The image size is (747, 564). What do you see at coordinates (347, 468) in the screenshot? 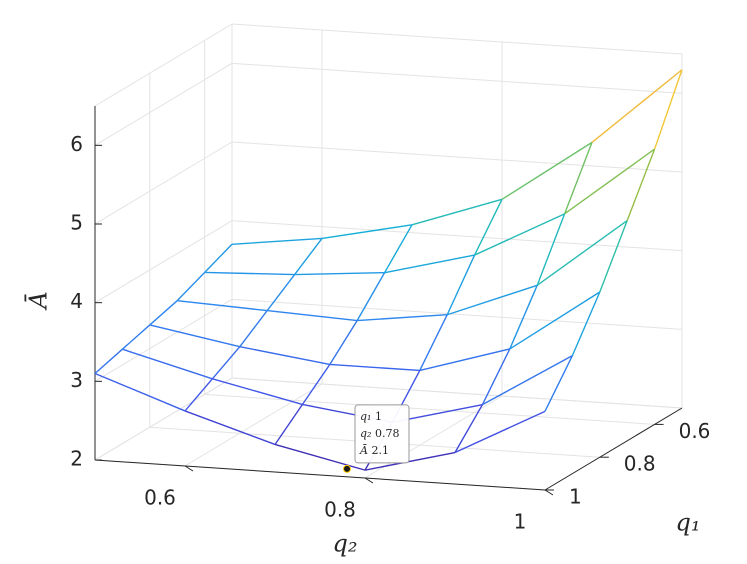
I see `datatip-marker` at bounding box center [347, 468].